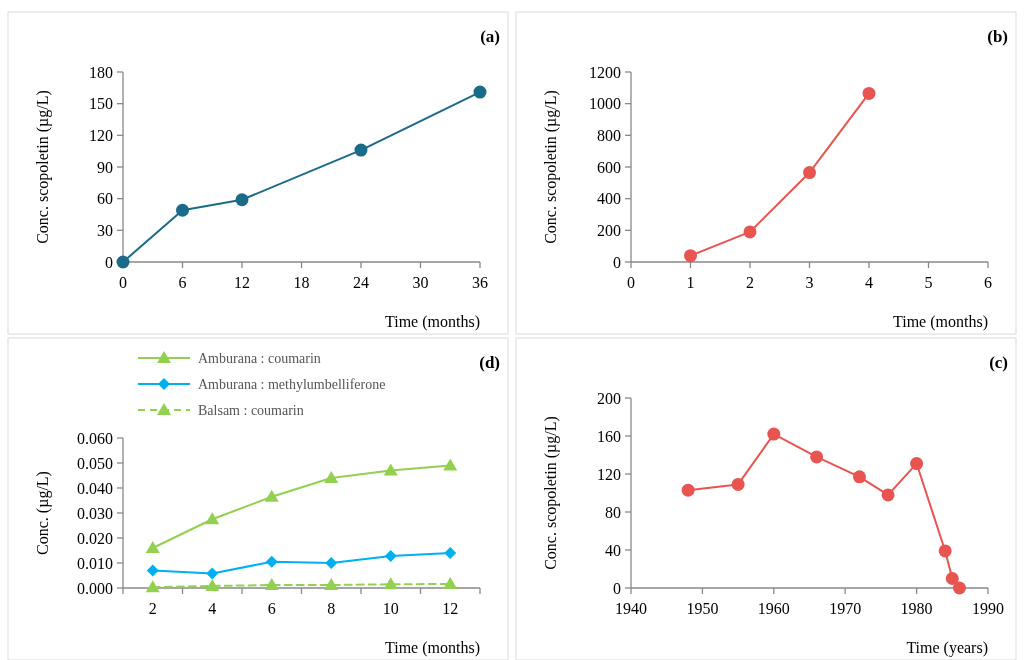  What do you see at coordinates (420, 282) in the screenshot?
I see `x-tick-label: 30` at bounding box center [420, 282].